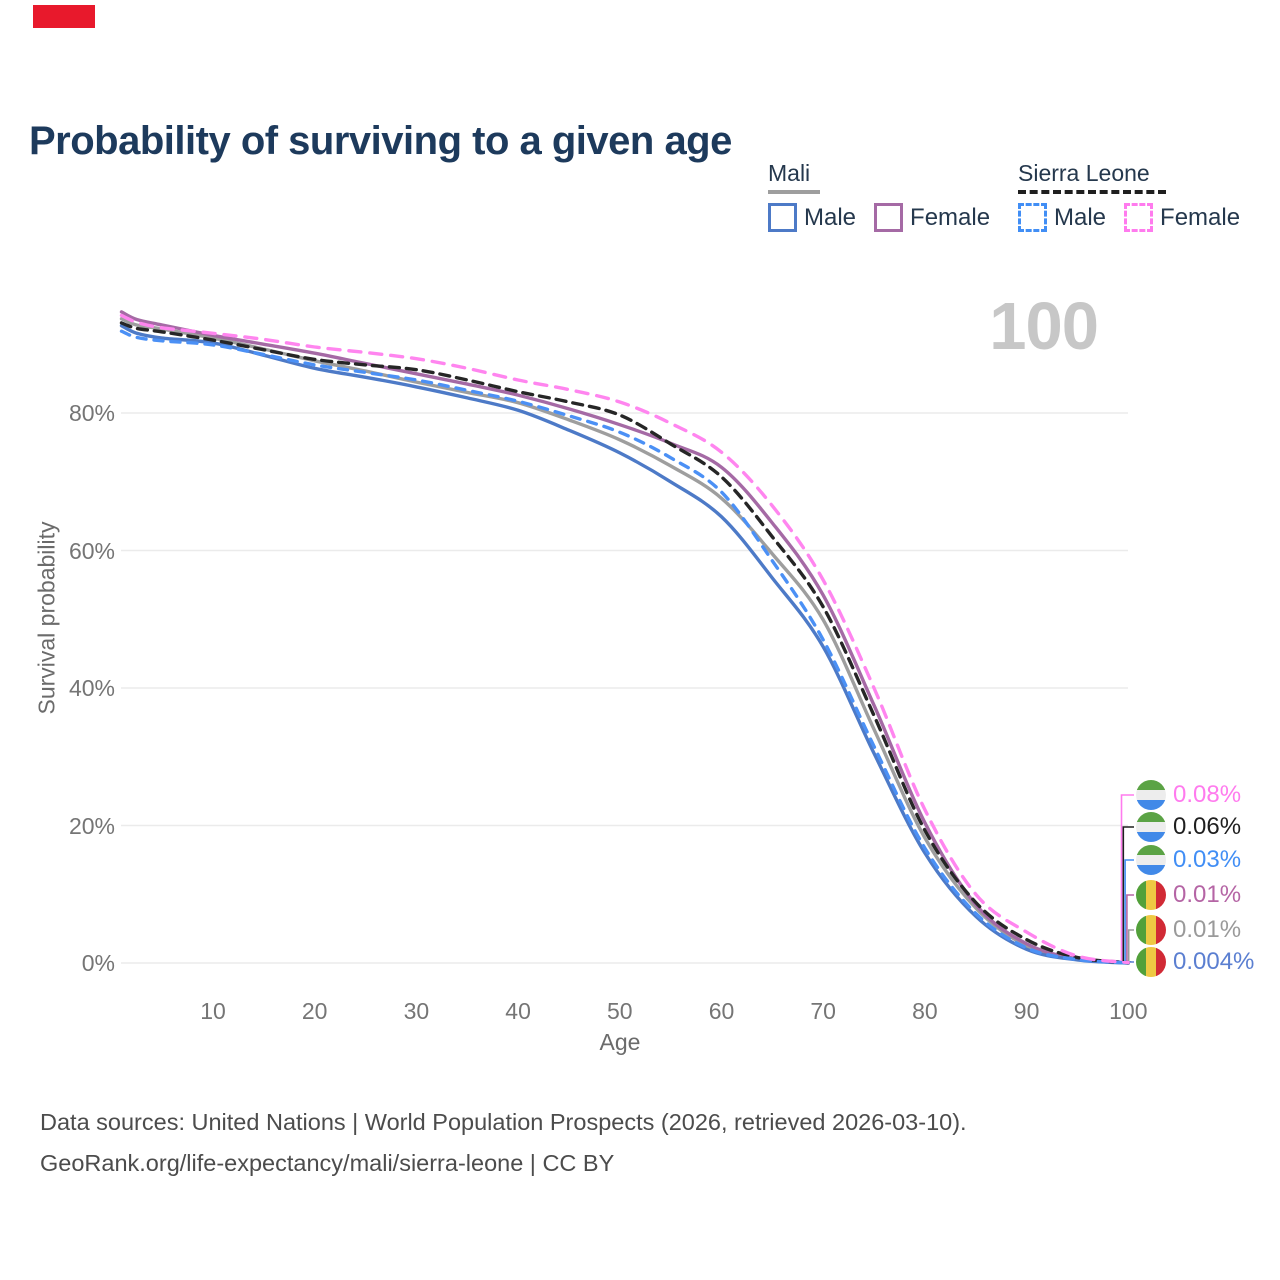  I want to click on end-label-mali-male: 0.004%, so click(1195, 962).